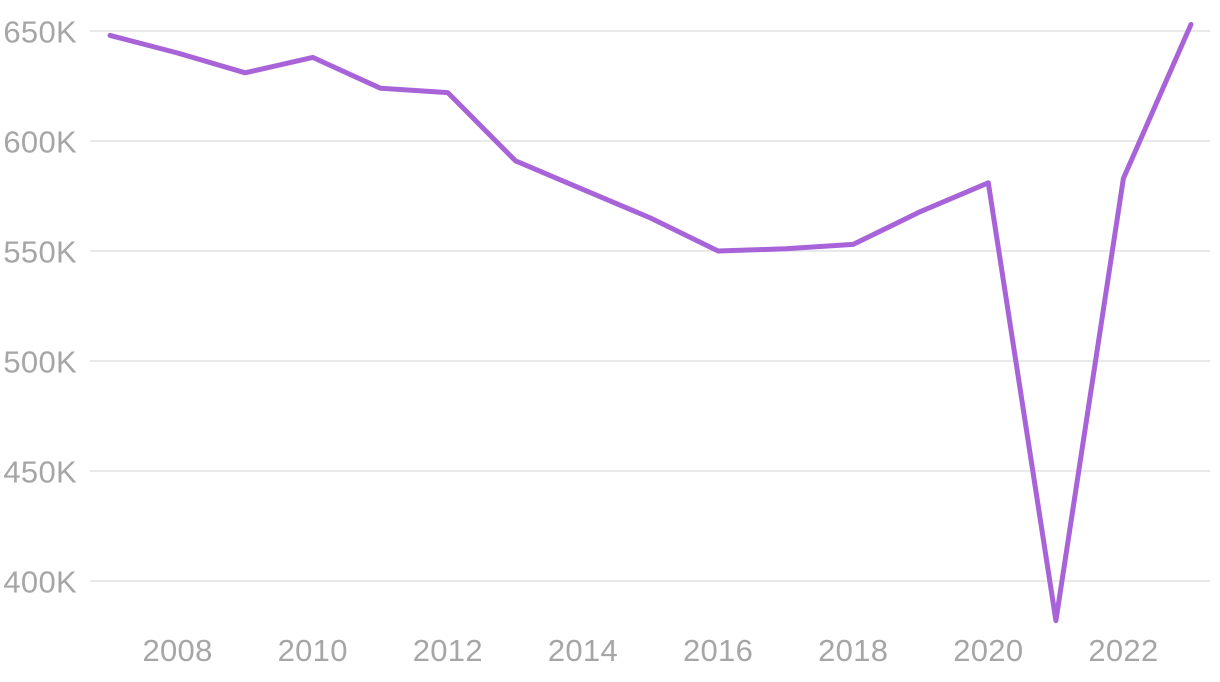 The image size is (1220, 682). Describe the element at coordinates (40, 362) in the screenshot. I see `y-axis-label: 500K` at that location.